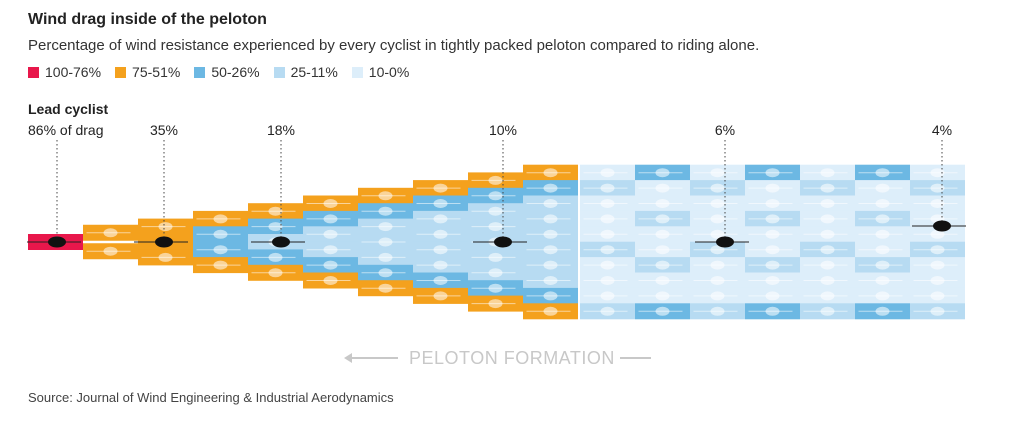 Image resolution: width=1016 pixels, height=423 pixels. I want to click on formation-label: PELOTON FORMATION, so click(512, 358).